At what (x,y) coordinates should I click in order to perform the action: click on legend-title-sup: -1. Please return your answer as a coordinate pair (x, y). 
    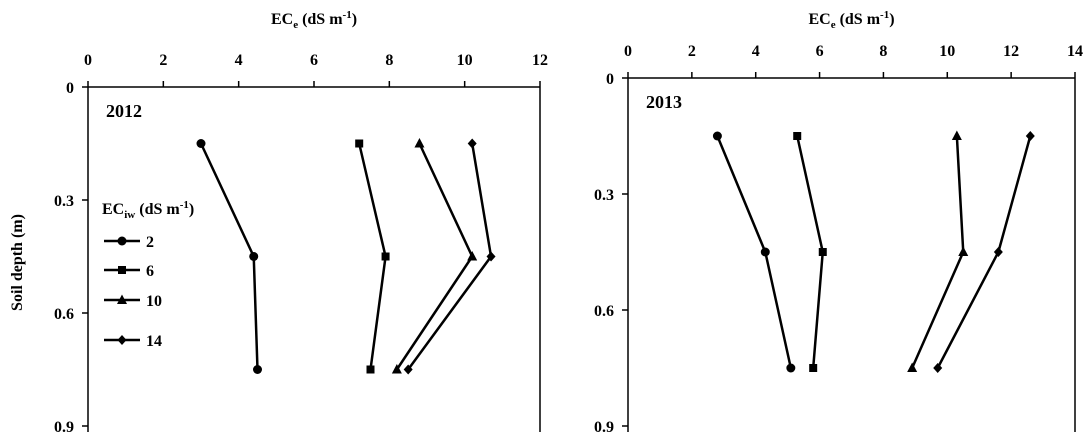
    Looking at the image, I should click on (184, 205).